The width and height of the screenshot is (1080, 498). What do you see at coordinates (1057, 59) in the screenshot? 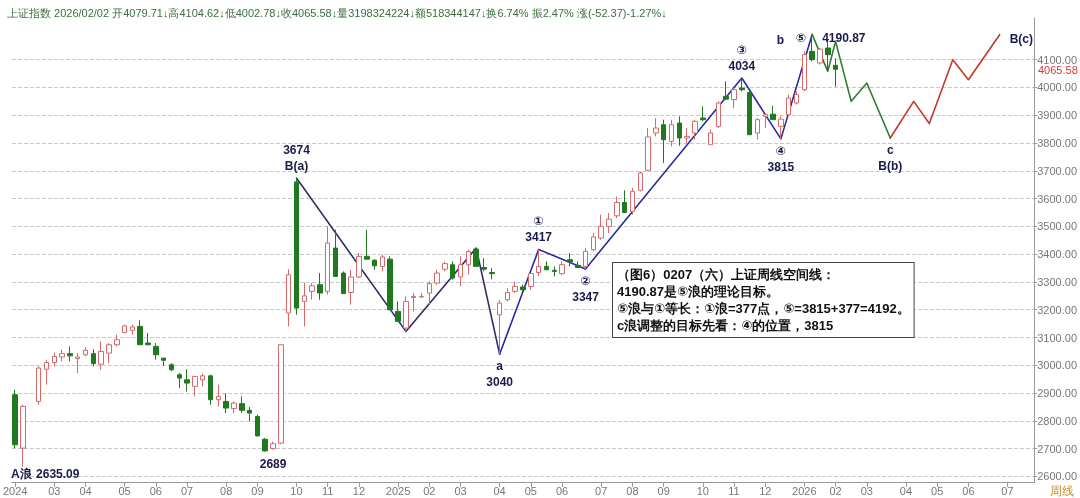
I see `y-tick-label: 4100.00` at bounding box center [1057, 59].